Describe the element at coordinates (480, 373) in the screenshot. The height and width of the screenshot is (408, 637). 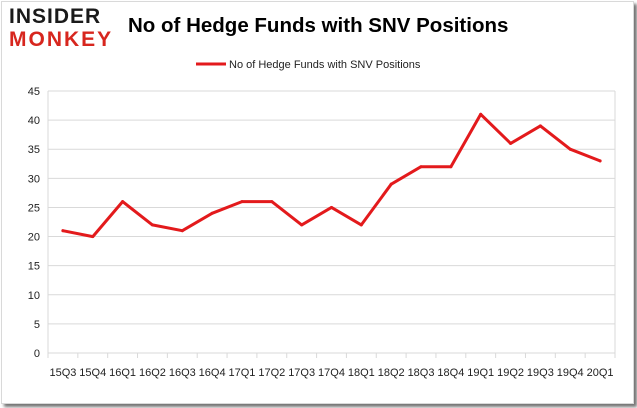
I see `x-tick-label: 19Q1` at that location.